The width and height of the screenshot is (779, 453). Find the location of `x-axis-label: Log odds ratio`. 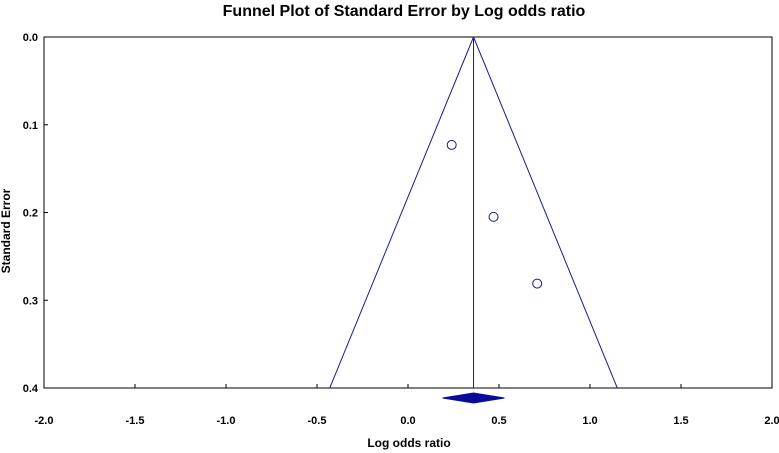

x-axis-label: Log odds ratio is located at coordinates (408, 443).